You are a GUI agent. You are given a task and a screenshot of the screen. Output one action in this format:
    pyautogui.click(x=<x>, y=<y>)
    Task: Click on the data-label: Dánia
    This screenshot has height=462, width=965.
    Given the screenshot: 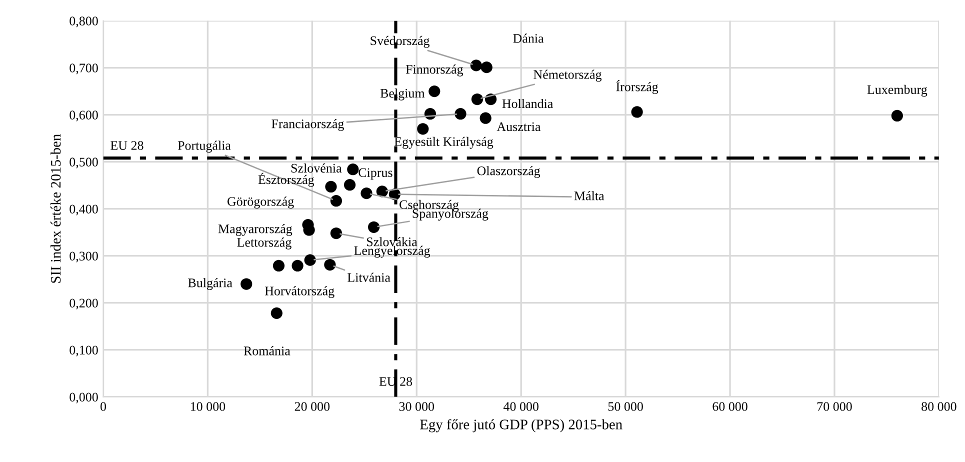 What is the action you would take?
    pyautogui.click(x=528, y=38)
    